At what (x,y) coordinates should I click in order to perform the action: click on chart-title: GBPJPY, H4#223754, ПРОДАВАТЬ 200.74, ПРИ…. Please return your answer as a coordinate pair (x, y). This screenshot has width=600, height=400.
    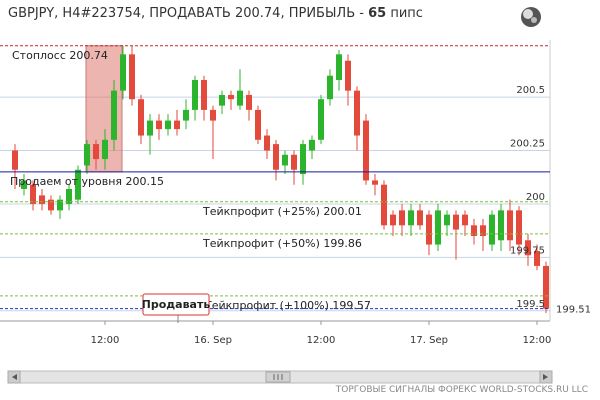
    Looking at the image, I should click on (215, 13).